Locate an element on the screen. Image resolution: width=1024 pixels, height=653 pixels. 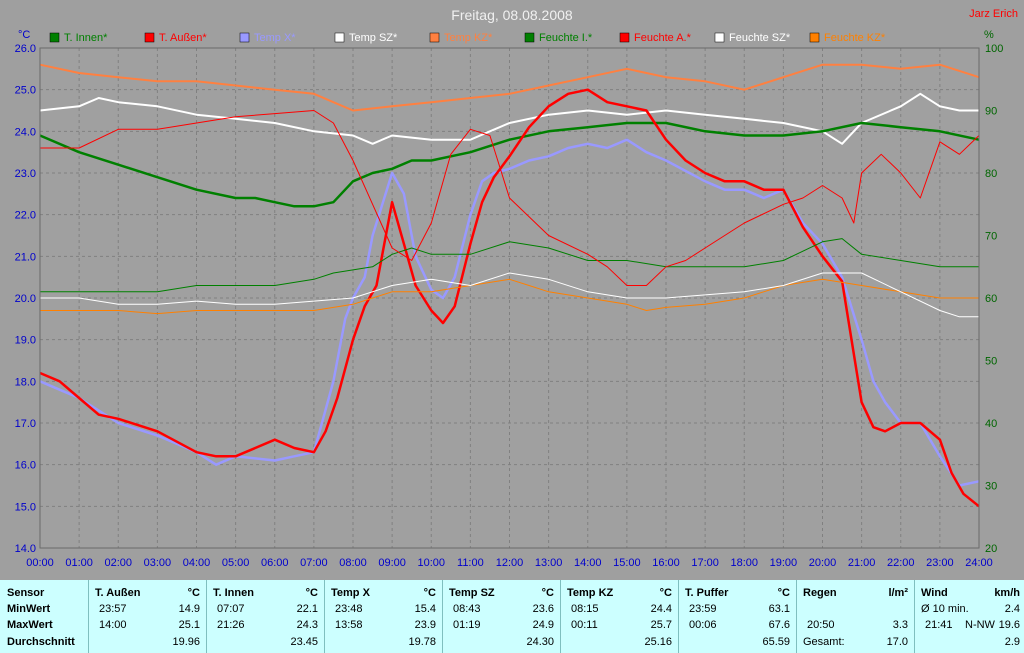
x-tick-label: 19:00 is located at coordinates (784, 563).